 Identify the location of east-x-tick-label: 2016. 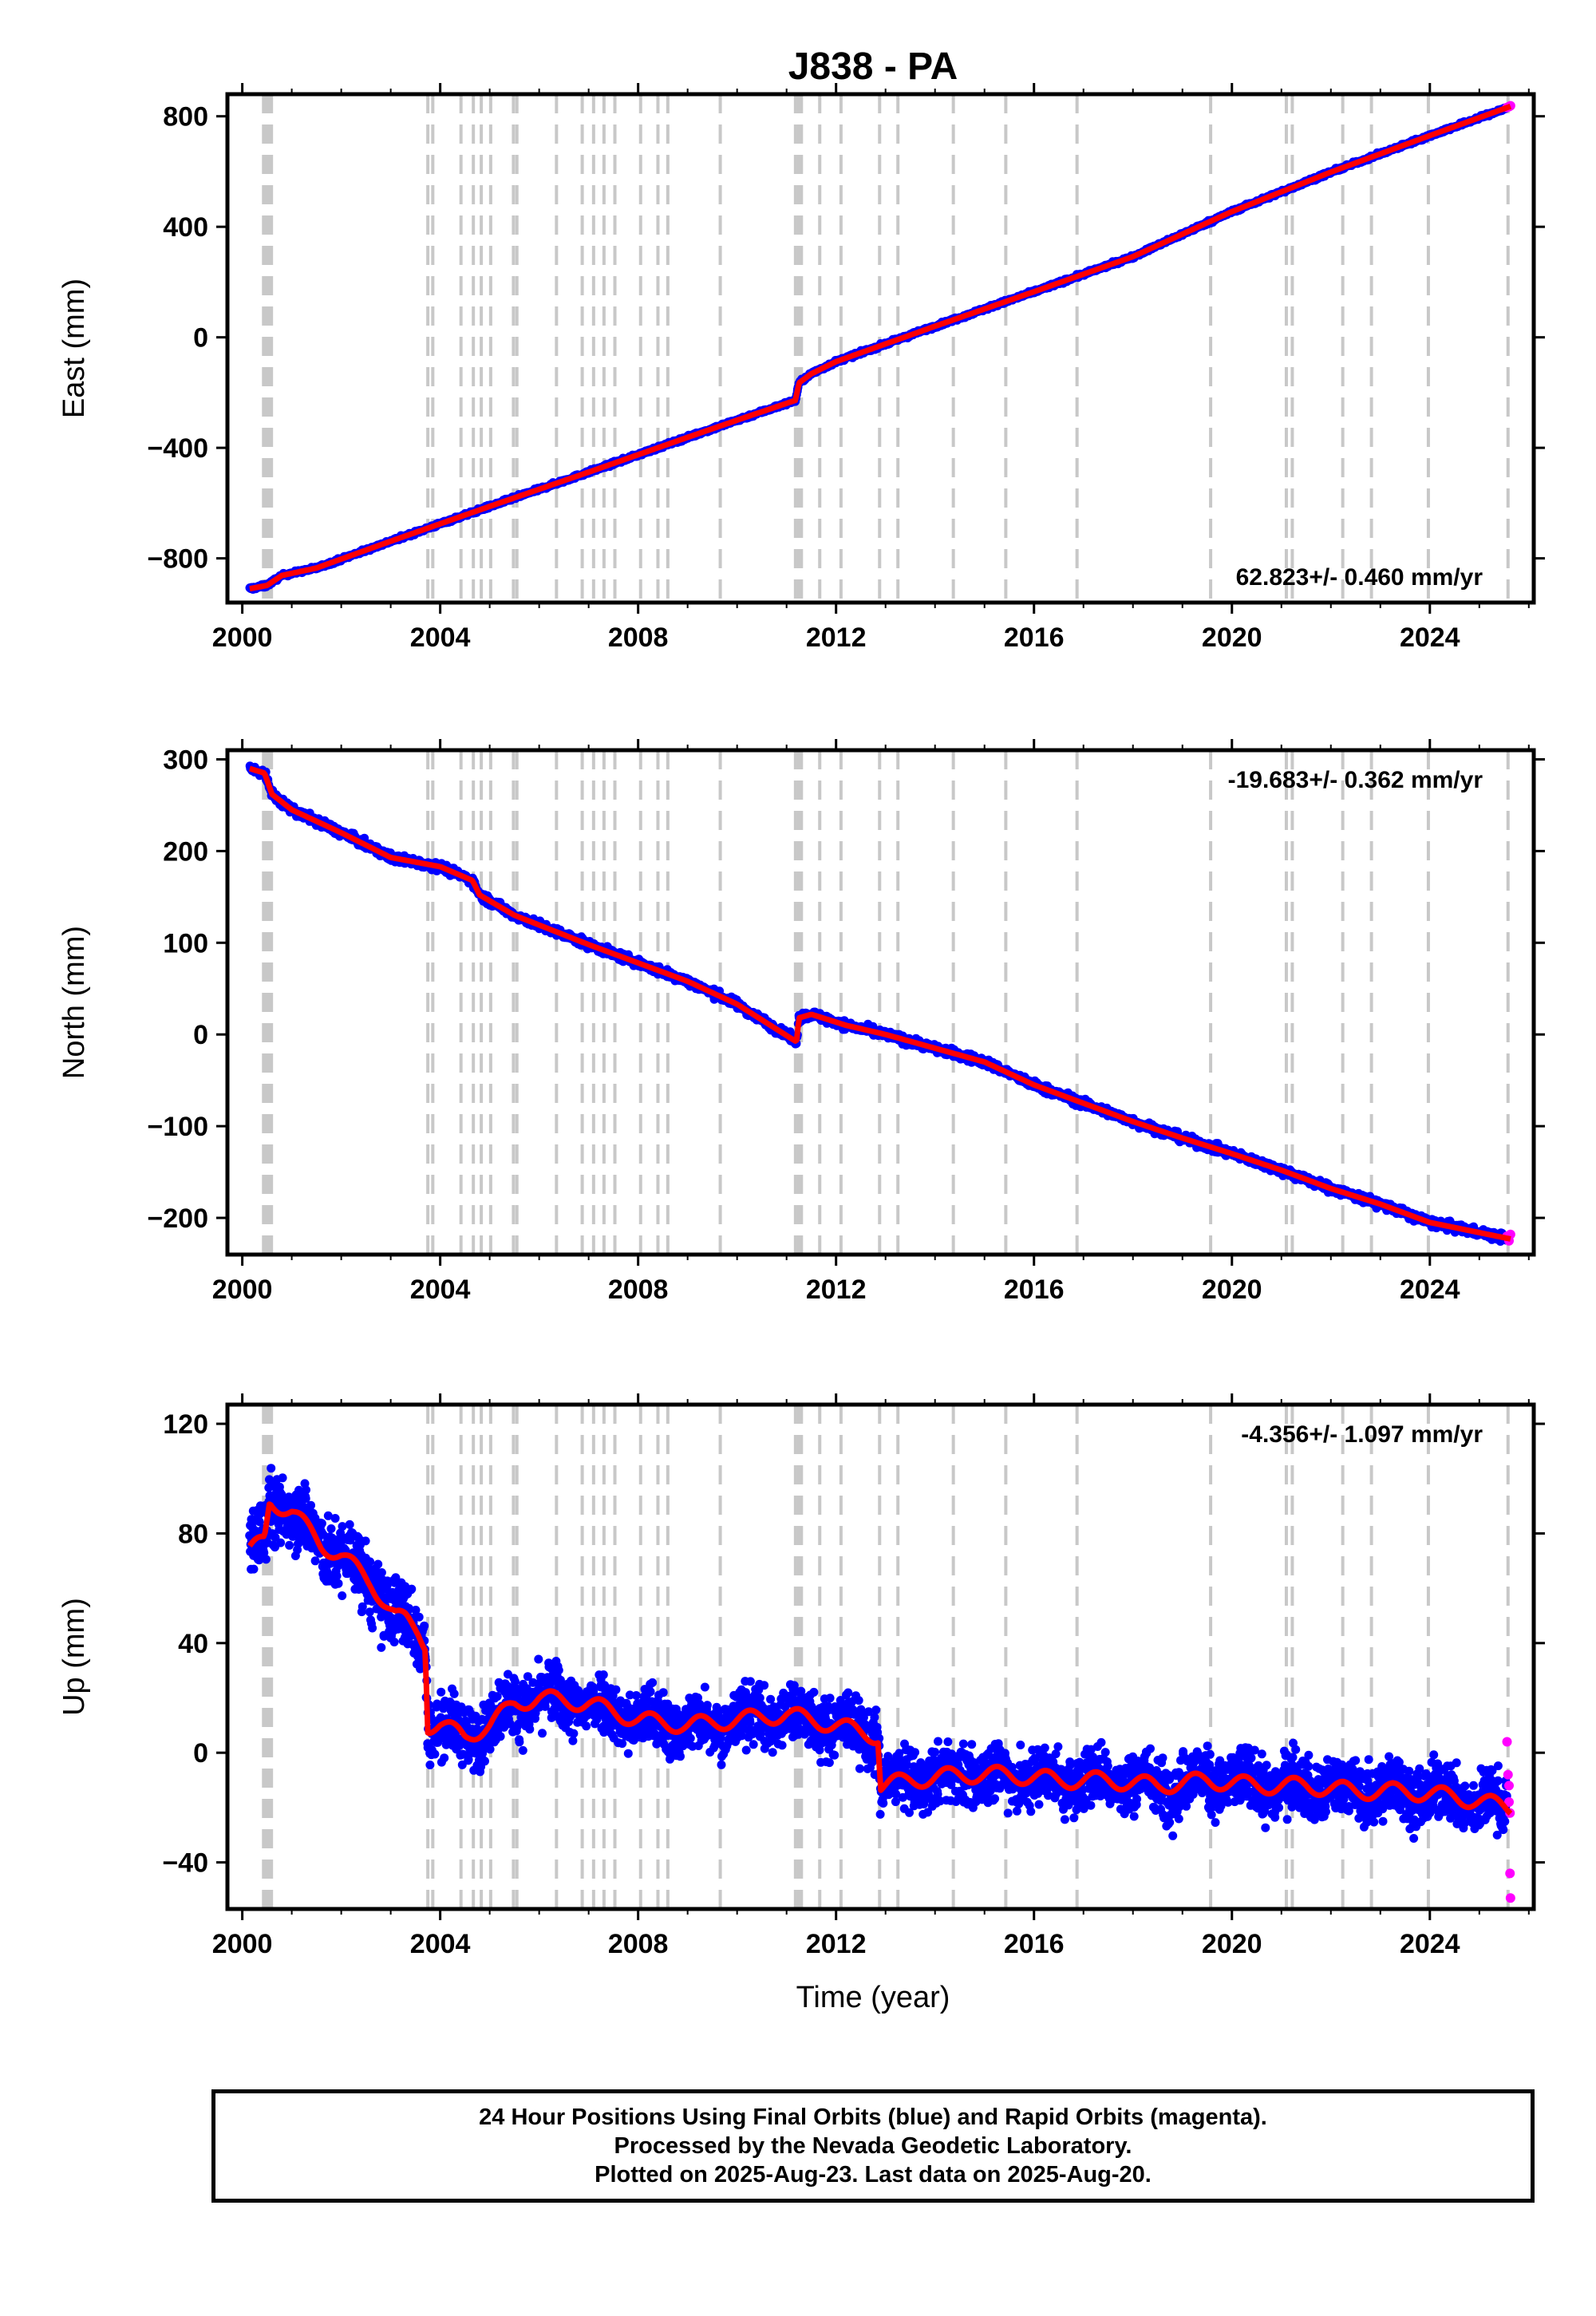
(1034, 637).